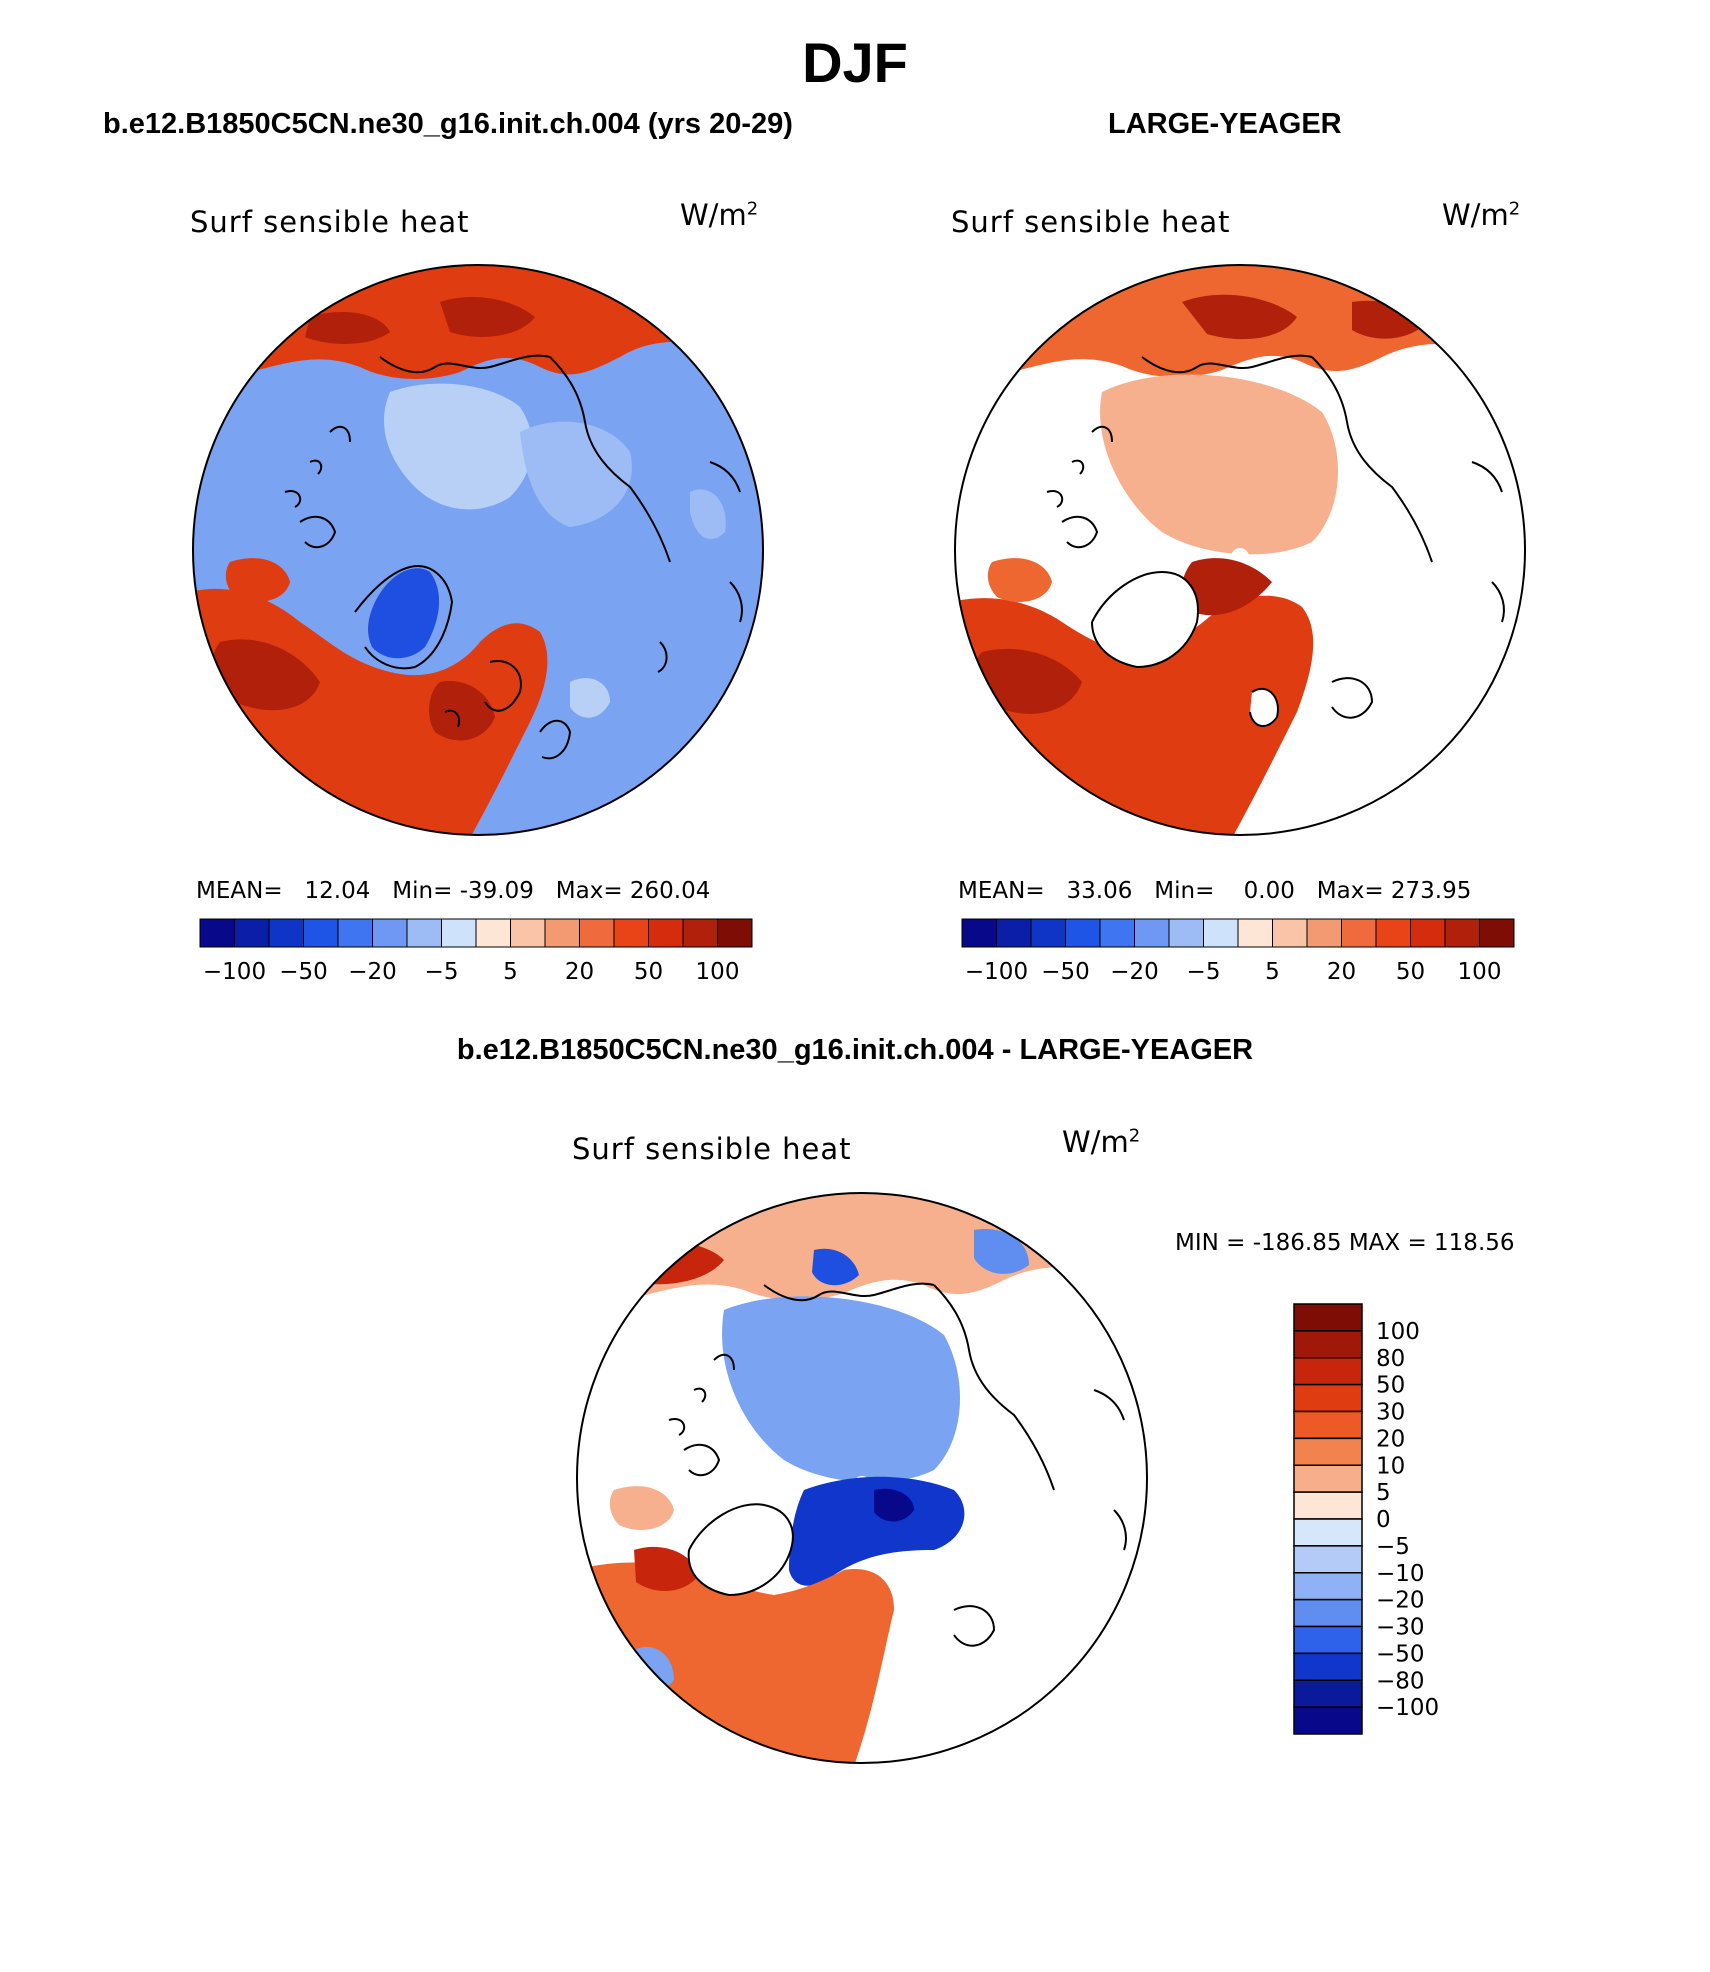 The image size is (1710, 1972). Describe the element at coordinates (590, 698) in the screenshot. I see `field-light-patch` at that location.